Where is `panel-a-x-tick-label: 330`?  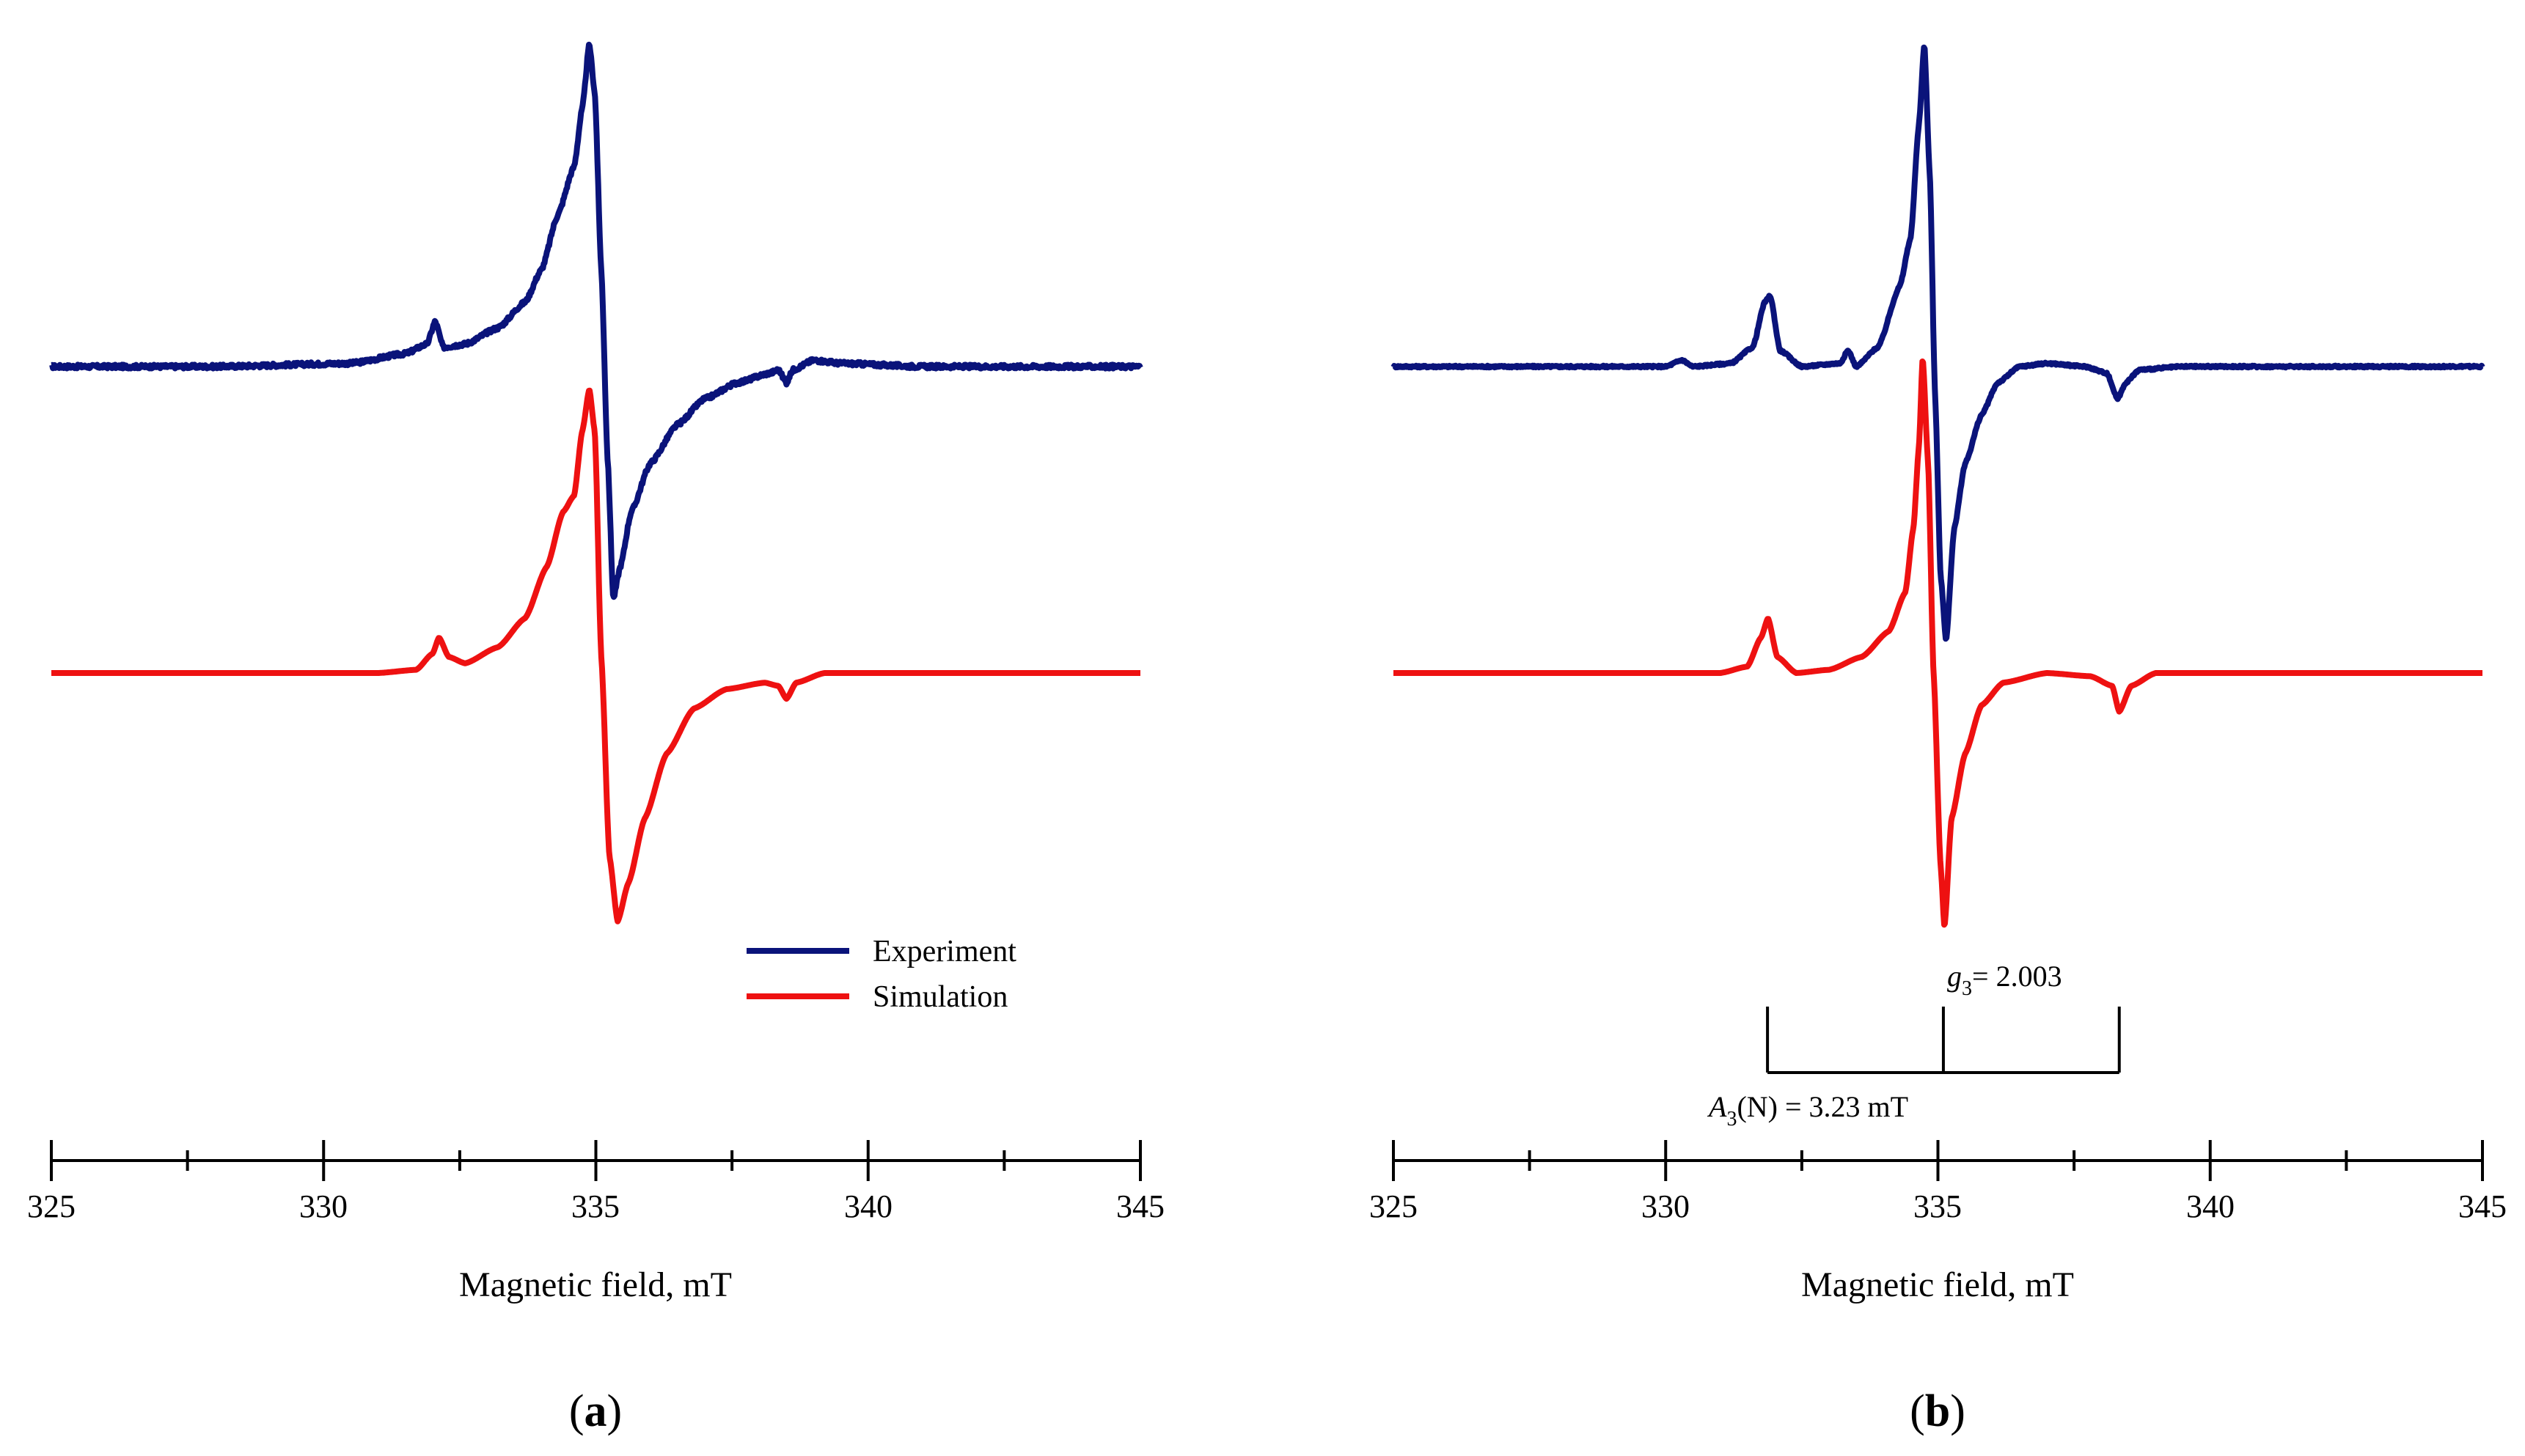
panel-a-x-tick-label: 330 is located at coordinates (324, 1206).